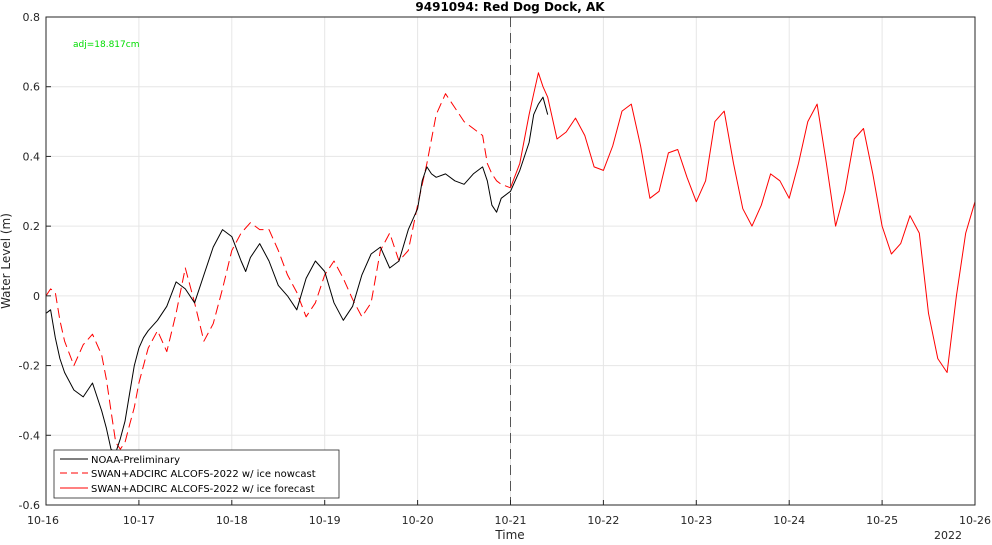 Image resolution: width=992 pixels, height=545 pixels. Describe the element at coordinates (509, 534) in the screenshot. I see `x-axis-label: Time` at that location.